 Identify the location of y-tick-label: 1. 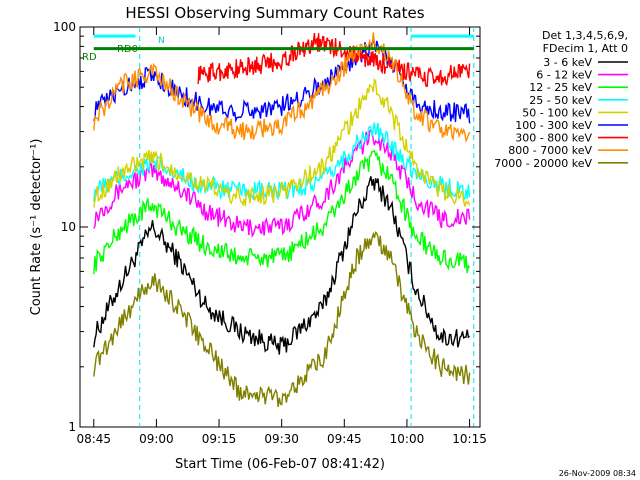
(72, 427).